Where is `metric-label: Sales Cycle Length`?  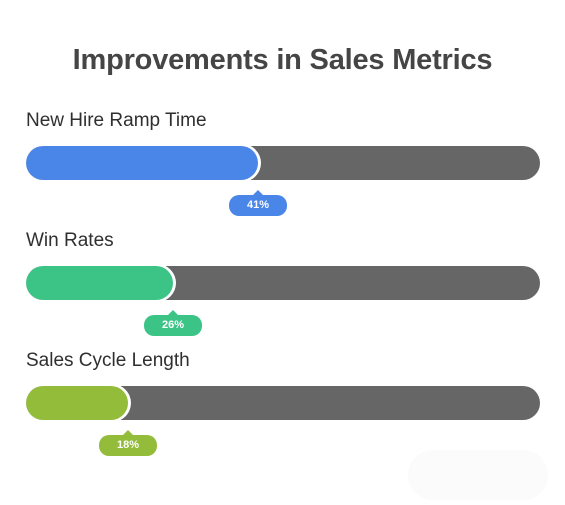 metric-label: Sales Cycle Length is located at coordinates (108, 360).